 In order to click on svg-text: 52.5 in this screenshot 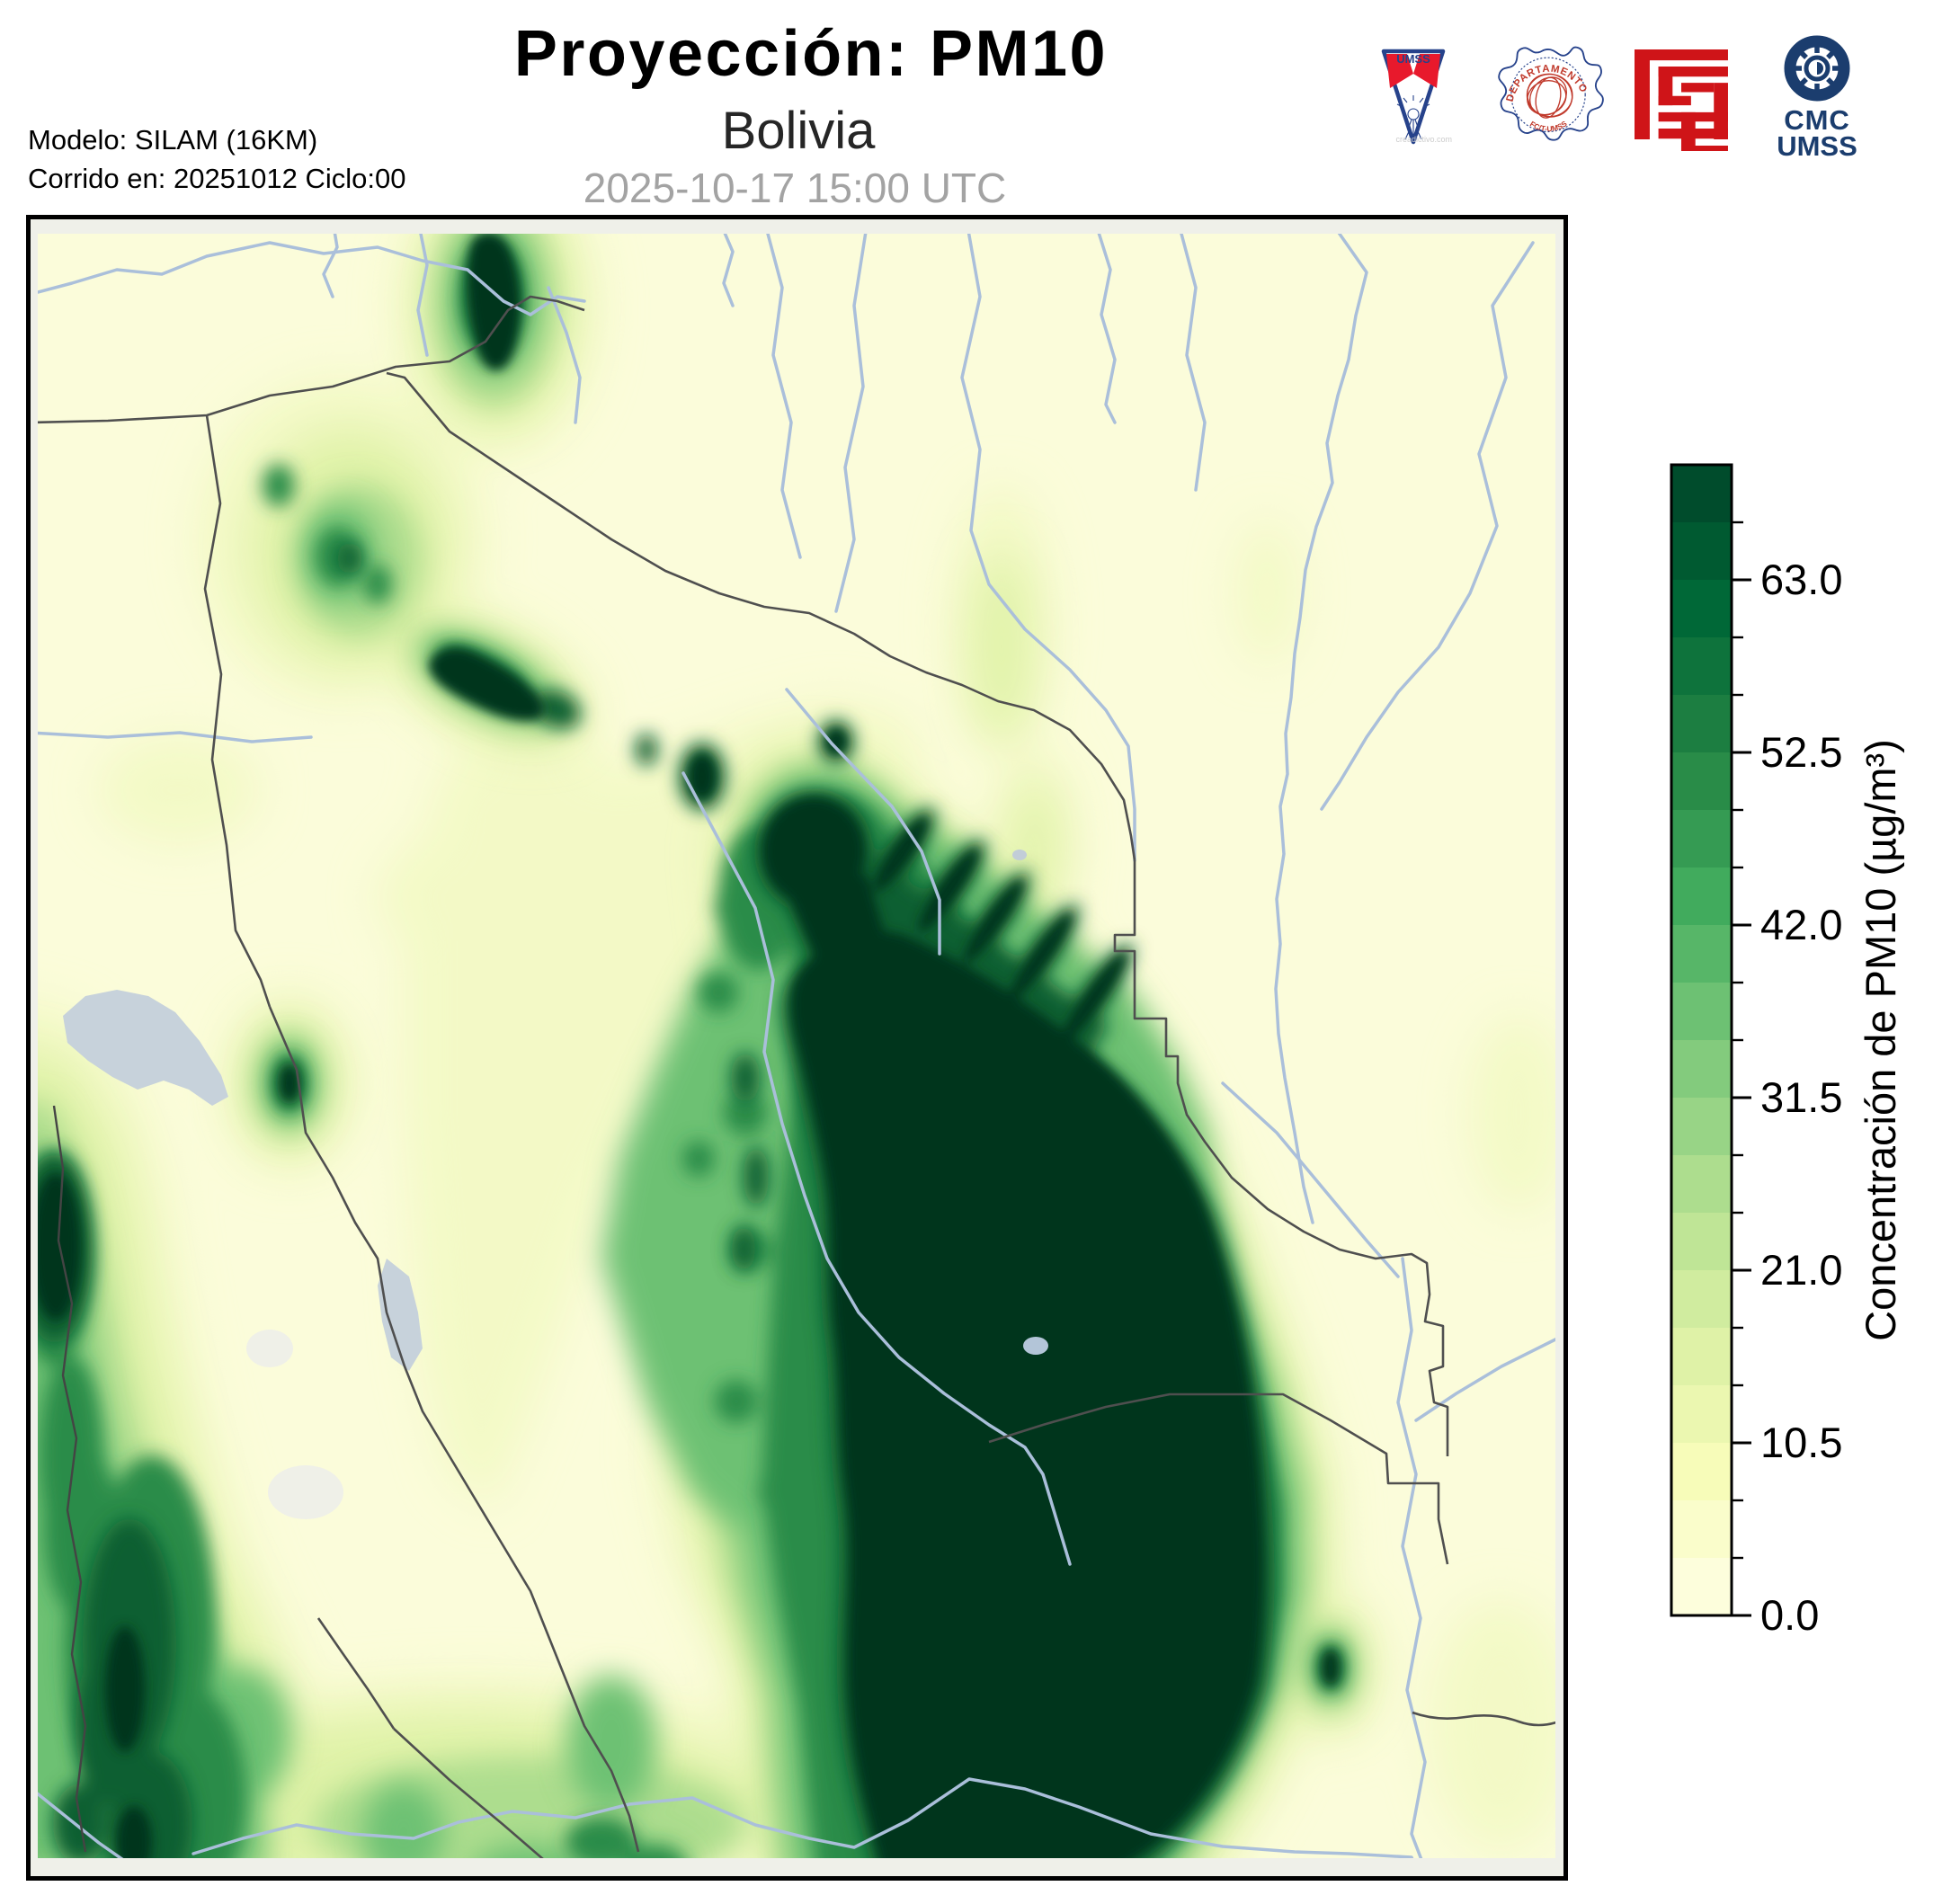, I will do `click(1801, 752)`.